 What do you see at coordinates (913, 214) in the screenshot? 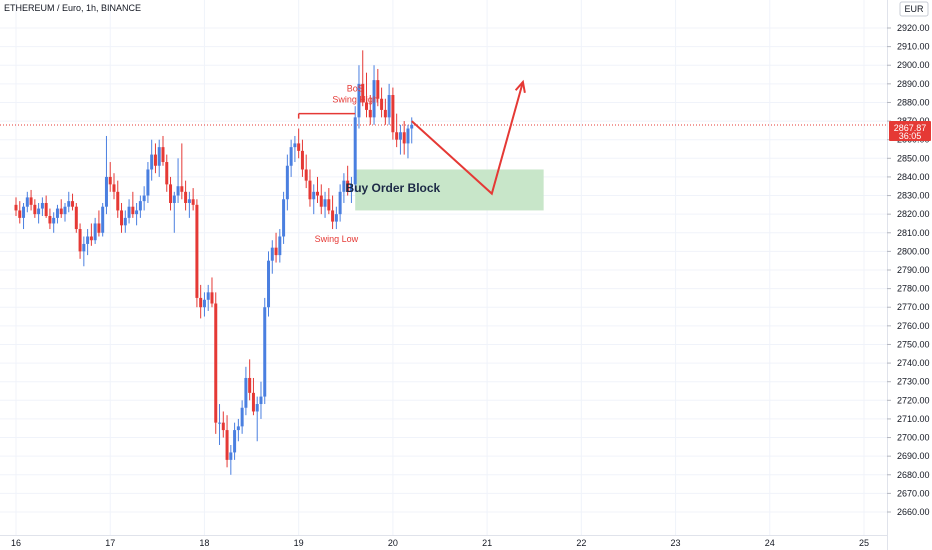
I see `price-tick-label: 2820.00` at bounding box center [913, 214].